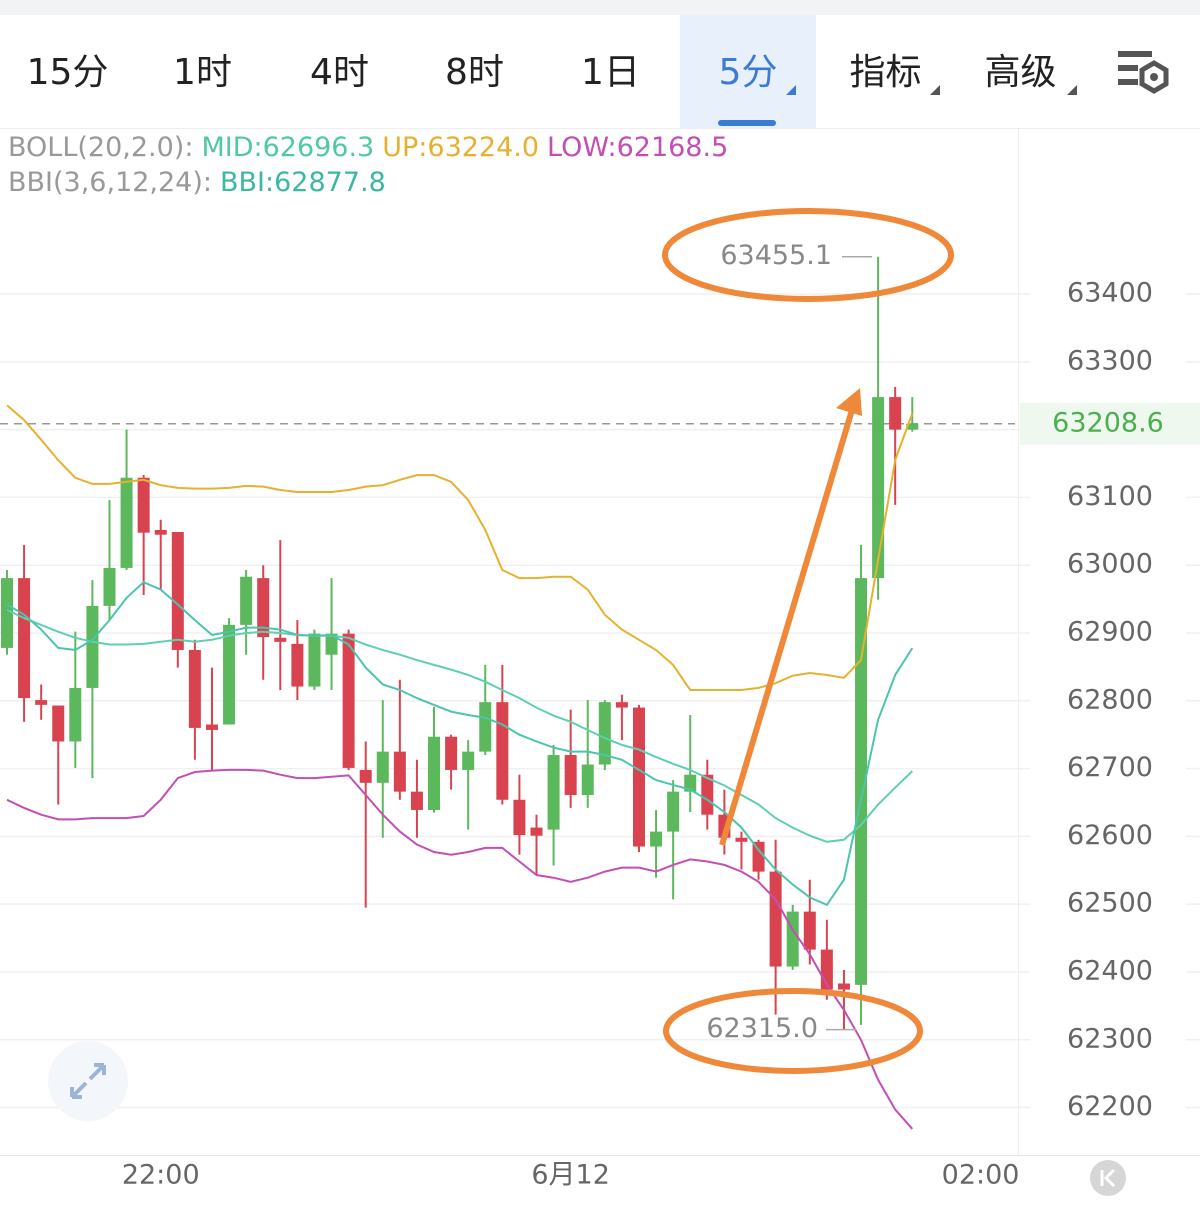 The width and height of the screenshot is (1200, 1207). I want to click on last-price-tag, so click(1110, 423).